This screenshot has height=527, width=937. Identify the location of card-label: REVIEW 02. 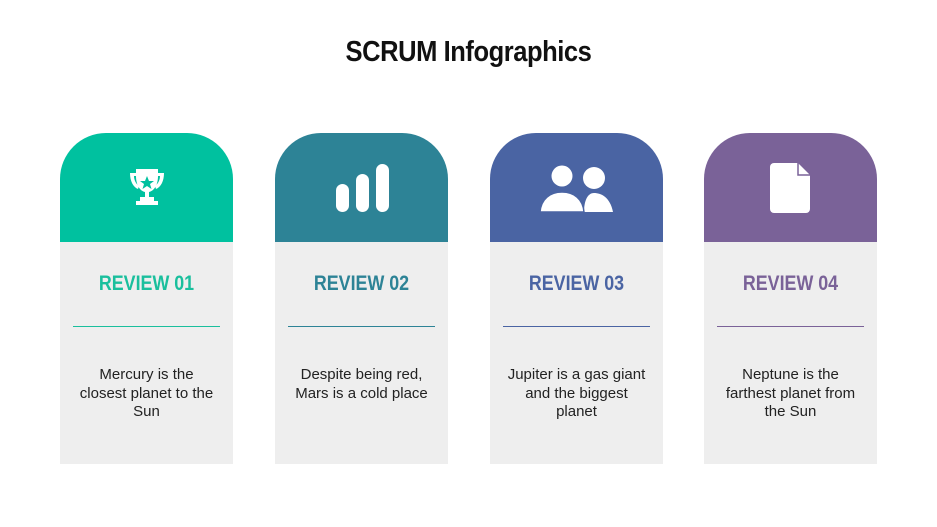
(361, 283).